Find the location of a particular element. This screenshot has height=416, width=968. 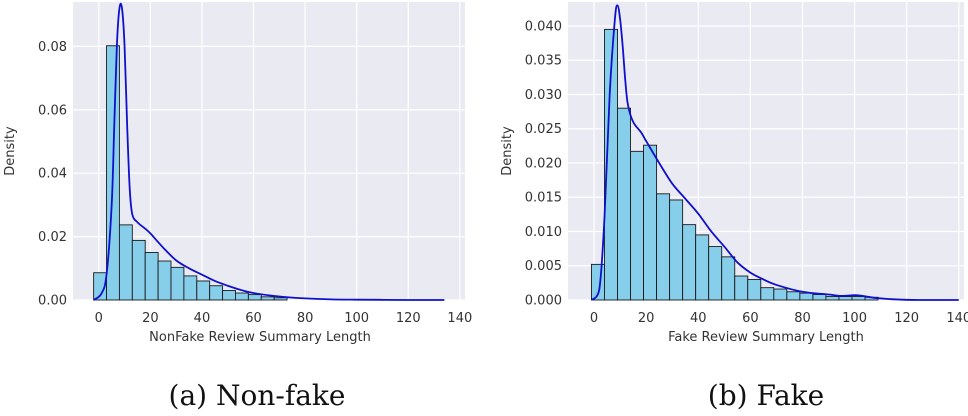

y-tick-label: 0.04 is located at coordinates (52, 174).